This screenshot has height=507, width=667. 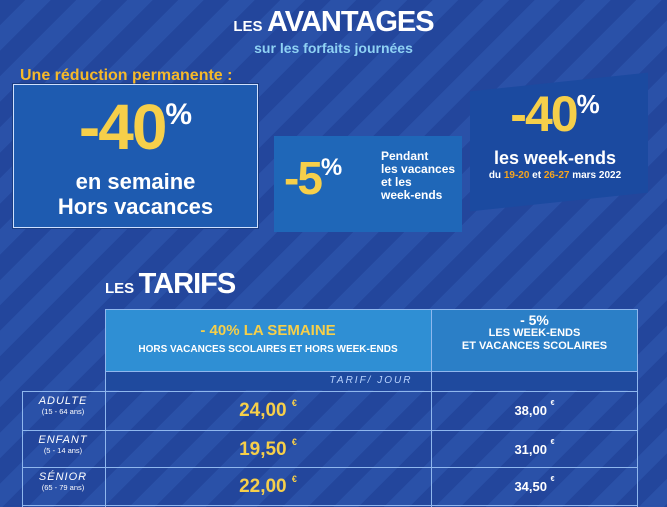 What do you see at coordinates (63, 444) in the screenshot?
I see `row-label-enfant: ENFANT (5 - 14 ans)` at bounding box center [63, 444].